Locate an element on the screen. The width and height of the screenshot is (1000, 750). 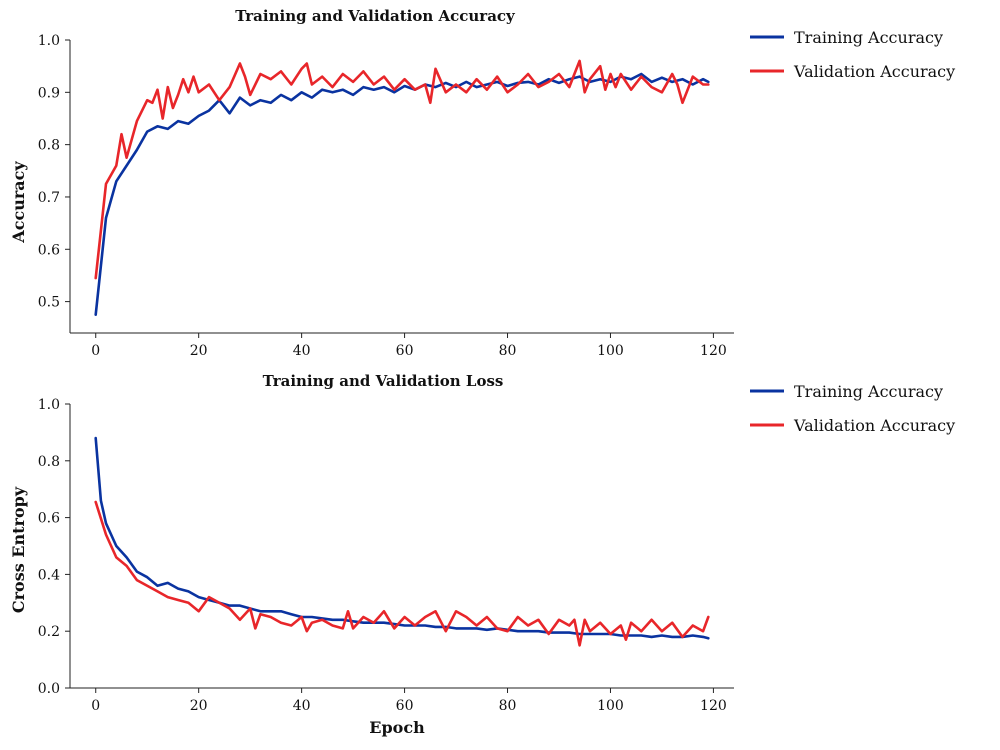
series-line-validation-accuracy is located at coordinates (402, 573).